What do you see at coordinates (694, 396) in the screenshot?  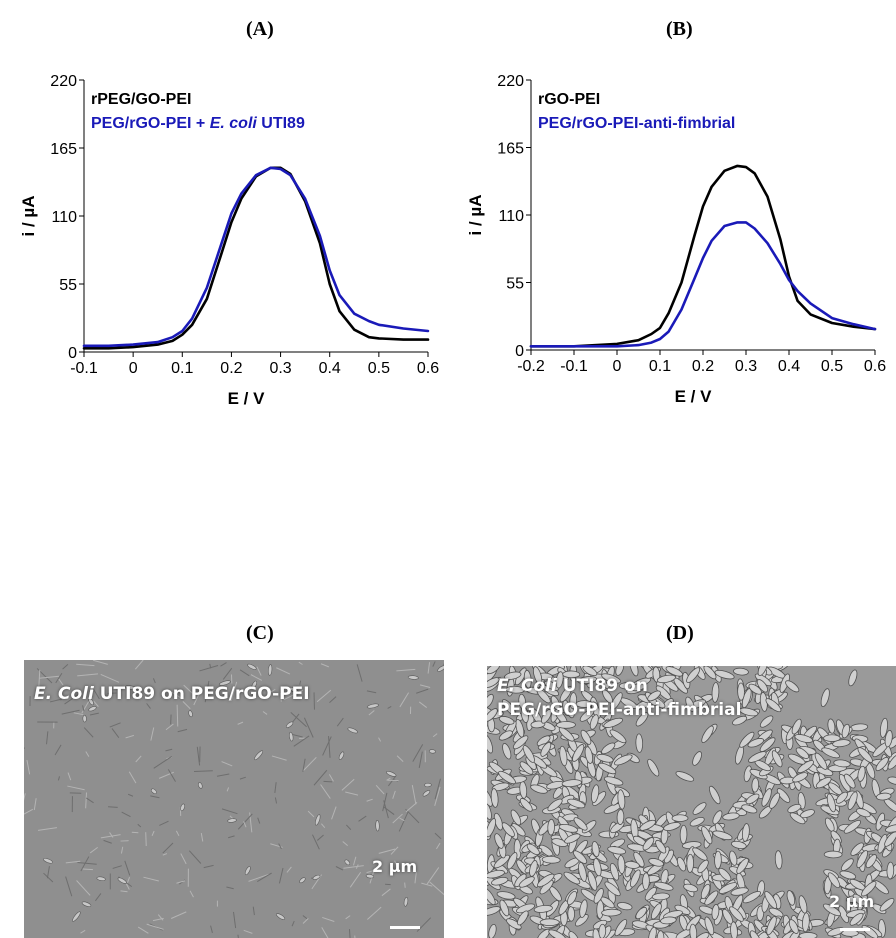 I see `x-axis-title-b: E / V` at bounding box center [694, 396].